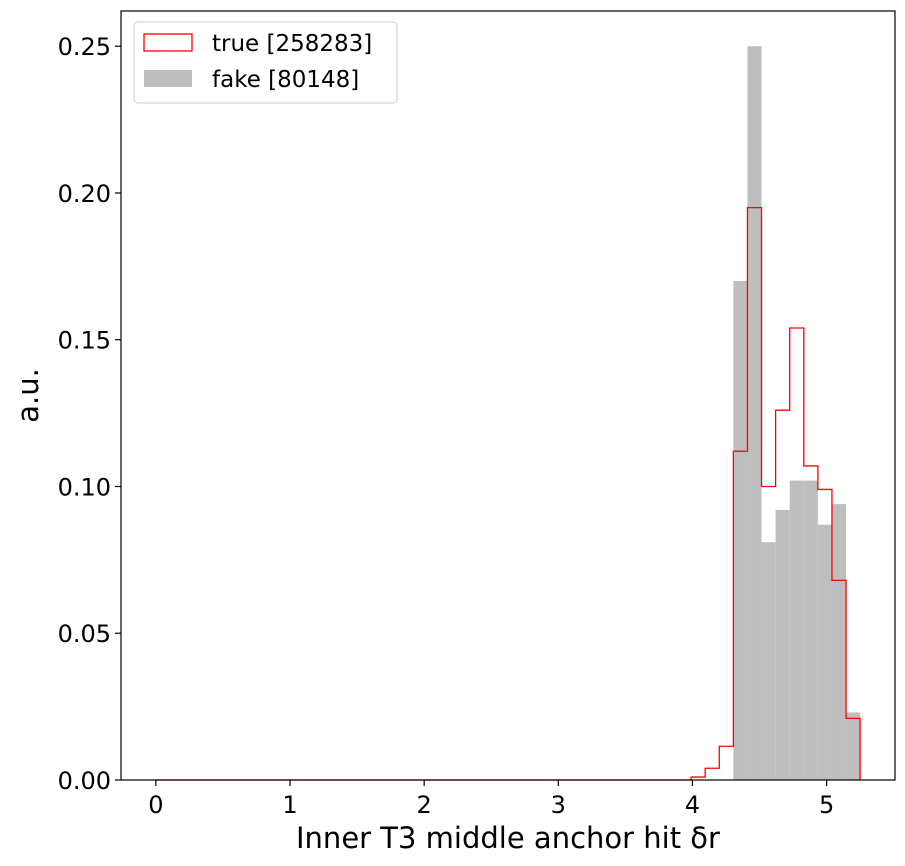 This screenshot has width=905, height=866. Describe the element at coordinates (168, 42) in the screenshot. I see `legend-swatch-true` at that location.